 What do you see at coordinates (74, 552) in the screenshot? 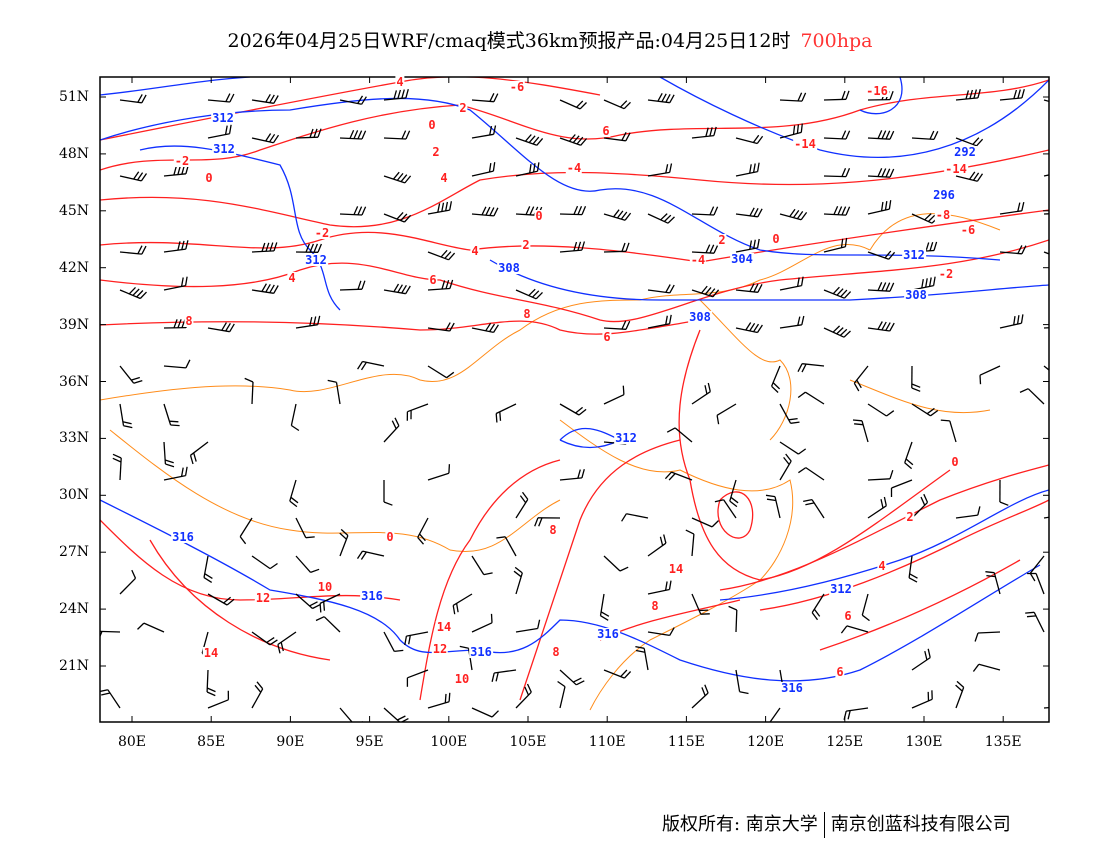
I see `lat-label: 27N` at bounding box center [74, 552].